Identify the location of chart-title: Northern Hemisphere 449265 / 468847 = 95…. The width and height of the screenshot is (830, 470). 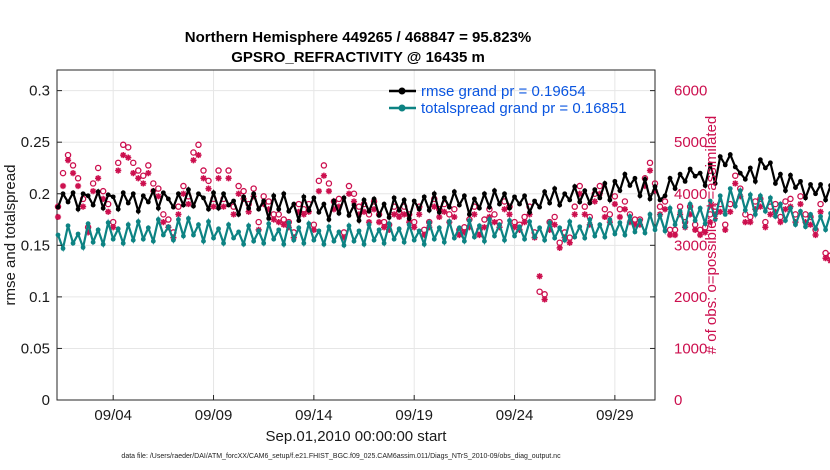
(358, 37).